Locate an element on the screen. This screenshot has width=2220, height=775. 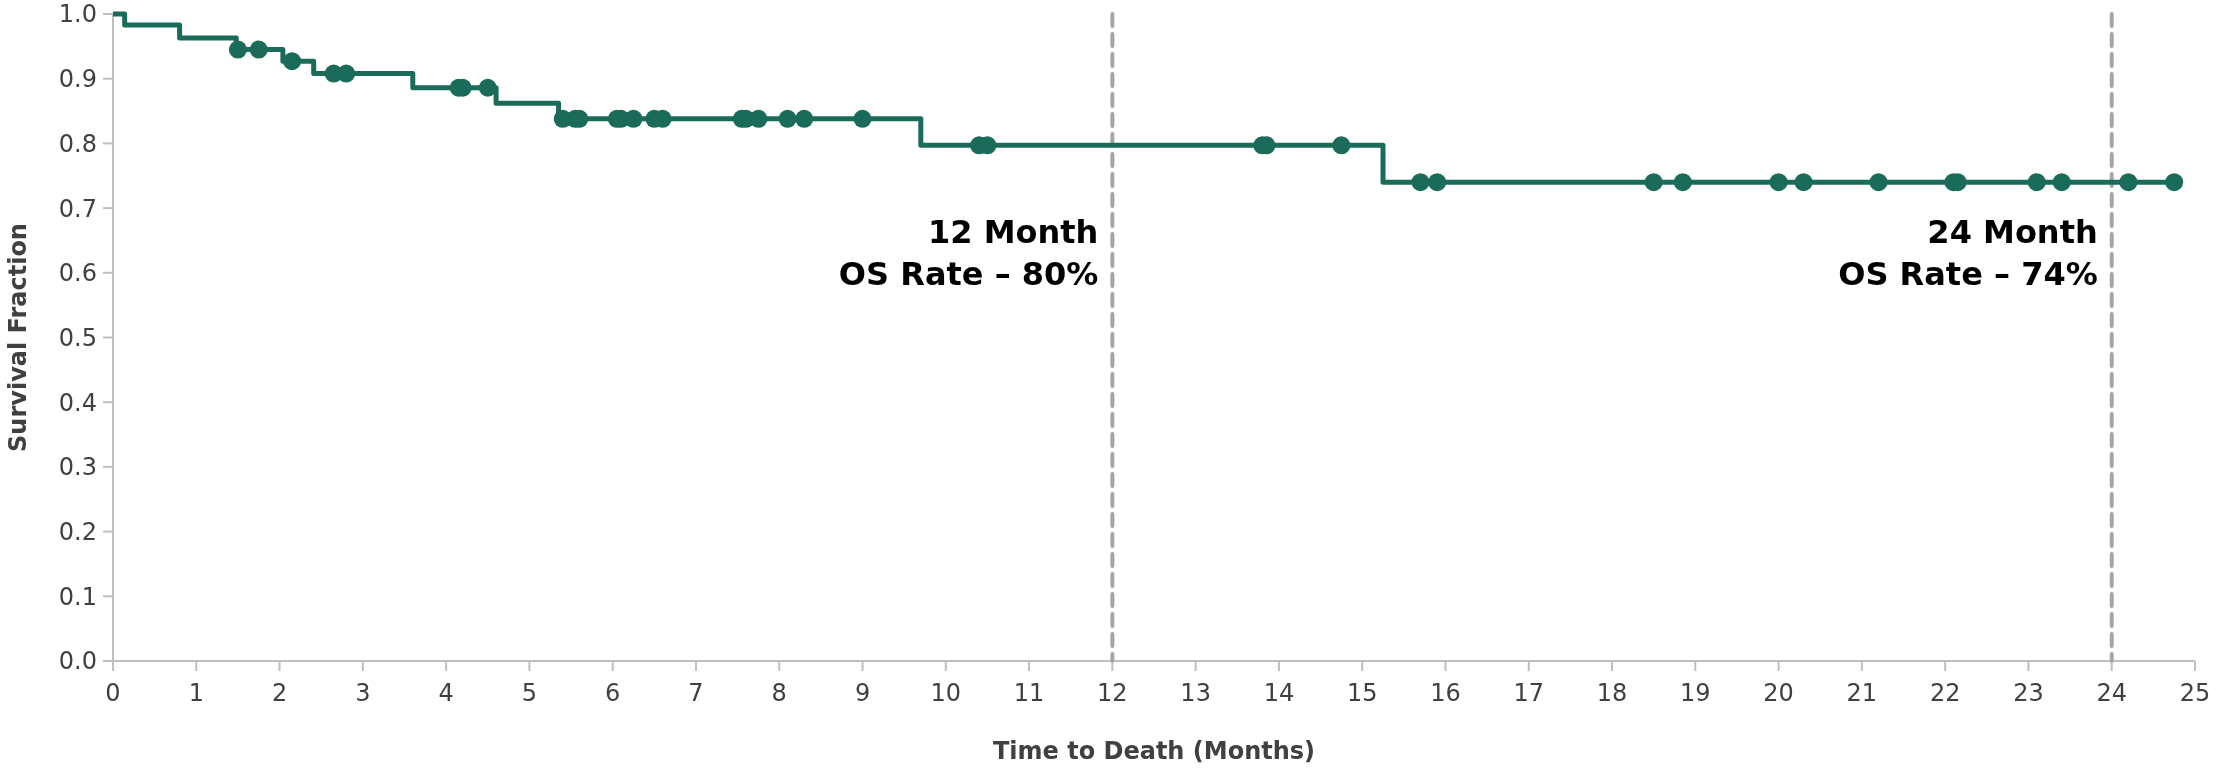
x-tick-label: 5 is located at coordinates (529, 693).